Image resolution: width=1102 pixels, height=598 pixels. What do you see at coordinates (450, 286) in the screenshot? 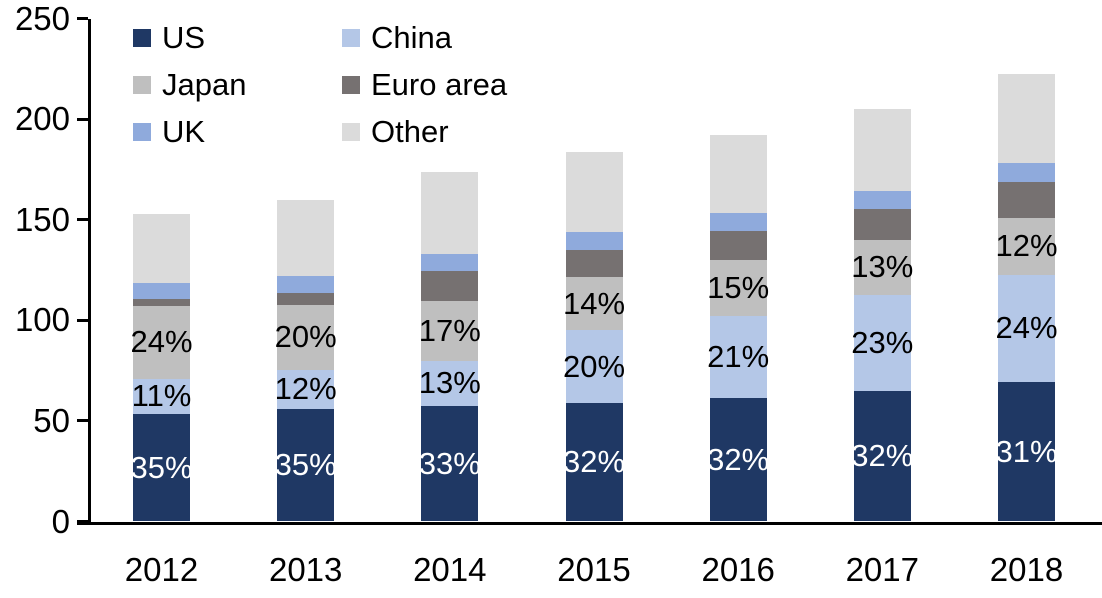
I see `bar-segment-euro-area-2014` at bounding box center [450, 286].